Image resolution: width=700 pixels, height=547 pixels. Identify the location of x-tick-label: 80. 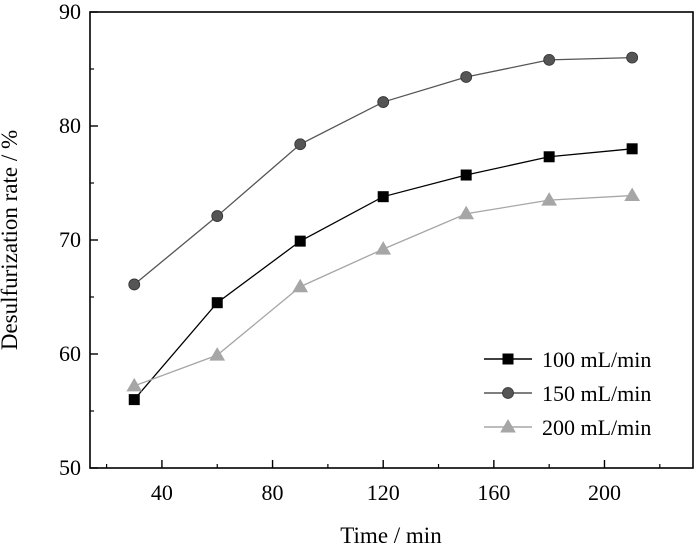
(273, 492).